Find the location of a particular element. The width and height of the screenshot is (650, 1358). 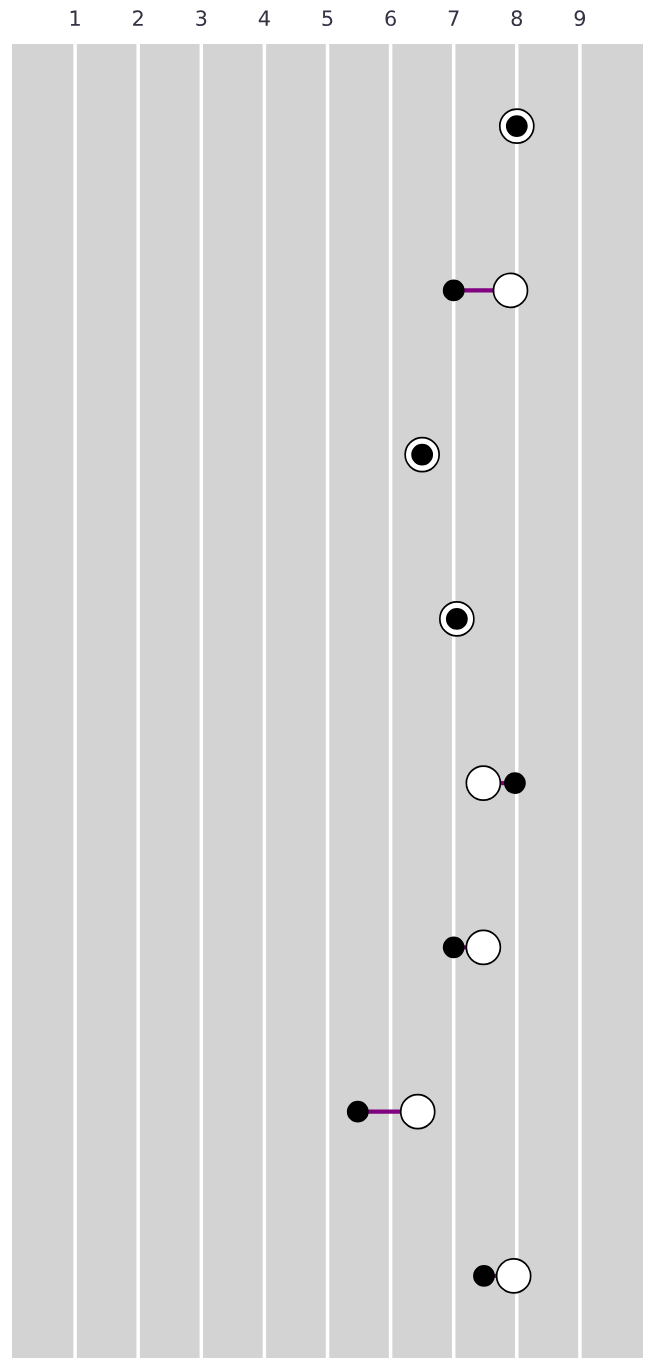

x-tick-label: 3 is located at coordinates (201, 18).